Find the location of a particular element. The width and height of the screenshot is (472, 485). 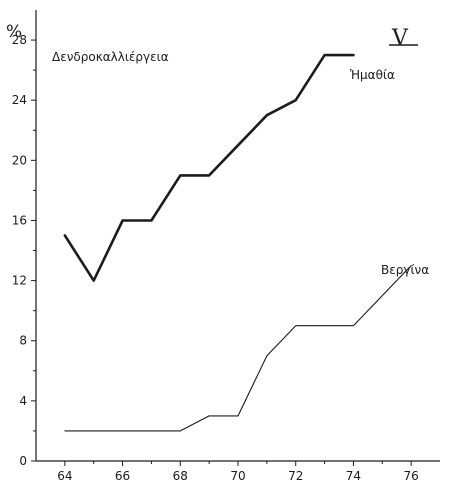

panel-label: V is located at coordinates (400, 38).